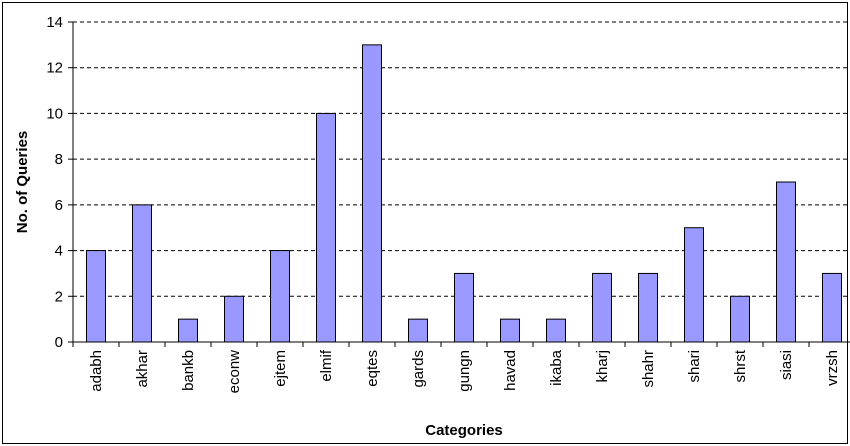 The height and width of the screenshot is (446, 850). Describe the element at coordinates (326, 365) in the screenshot. I see `x-tick-label-elmif: elmif` at that location.